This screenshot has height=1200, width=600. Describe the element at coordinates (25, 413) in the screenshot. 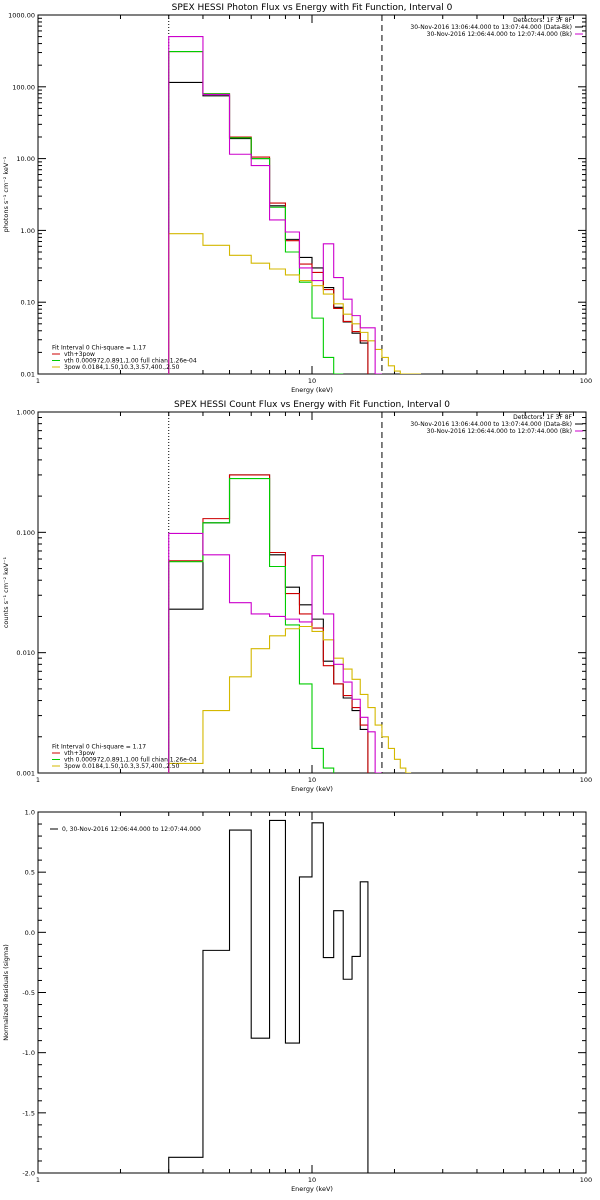

I see `y-tick-label: 1.000` at that location.